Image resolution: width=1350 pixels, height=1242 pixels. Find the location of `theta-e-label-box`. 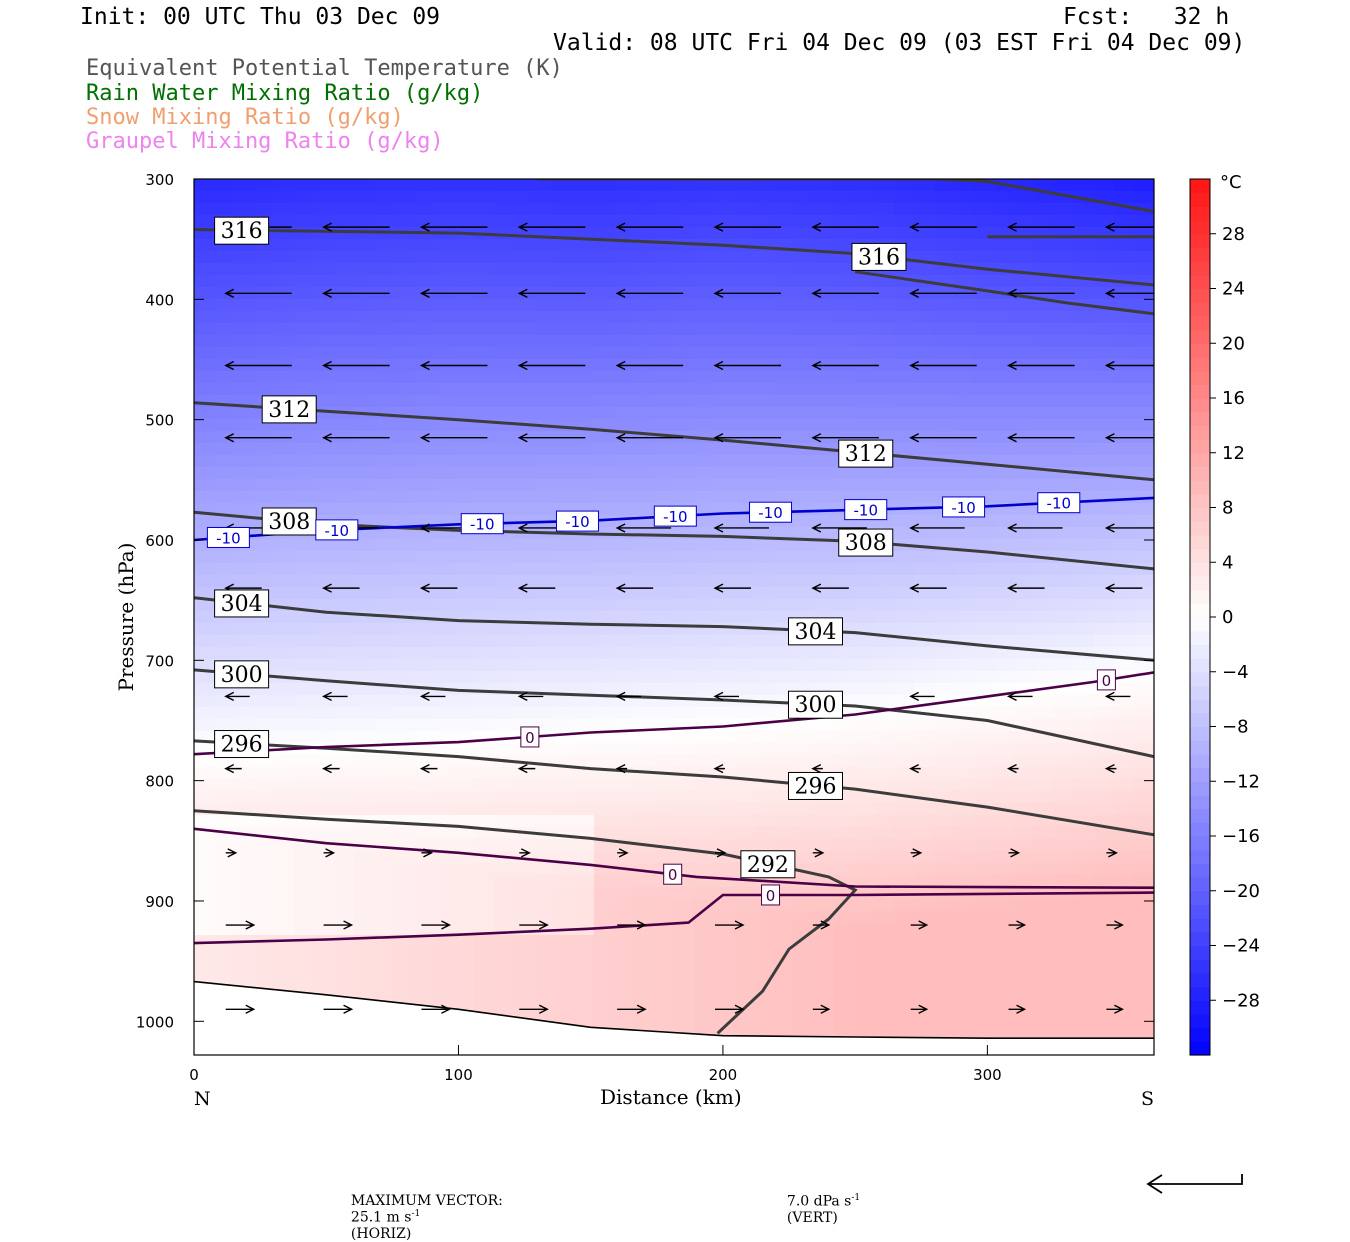

theta-e-label-box is located at coordinates (289, 409).